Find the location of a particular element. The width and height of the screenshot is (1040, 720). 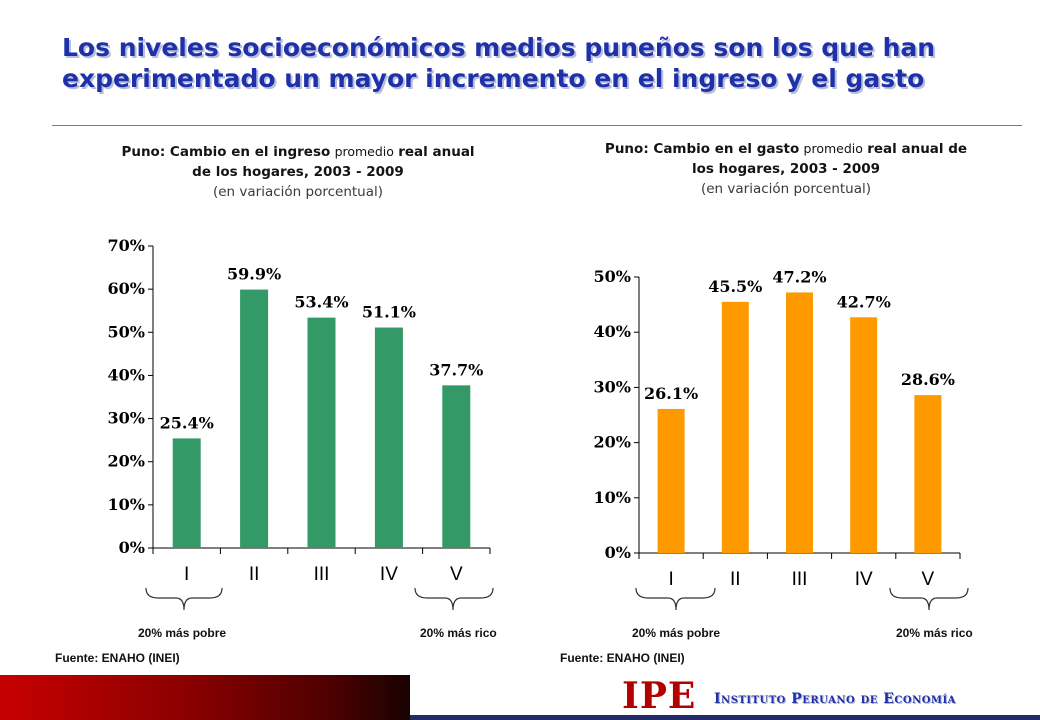

income-chart-title-part-d: de los hogares, 2003 - 2009 is located at coordinates (298, 172).